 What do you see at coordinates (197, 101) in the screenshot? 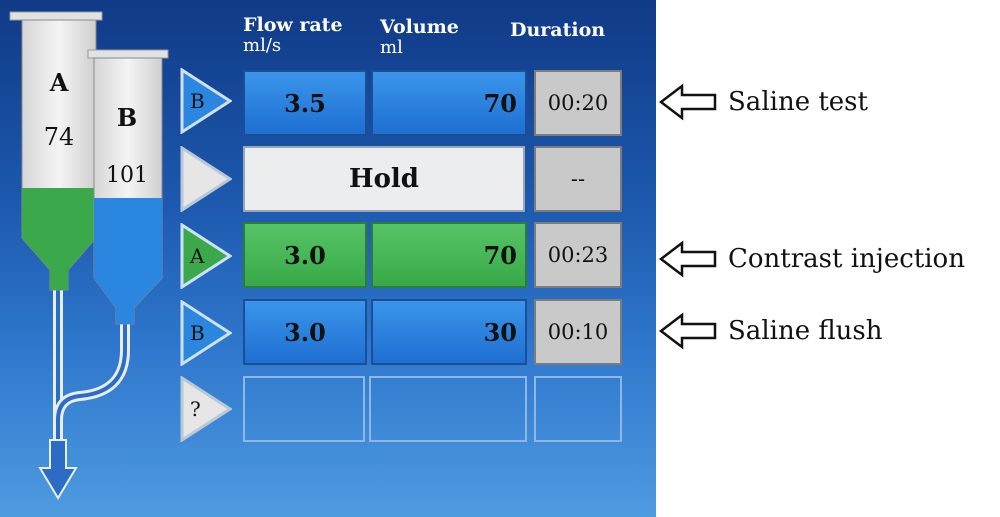
I see `phase-1-syringe-label: B` at bounding box center [197, 101].